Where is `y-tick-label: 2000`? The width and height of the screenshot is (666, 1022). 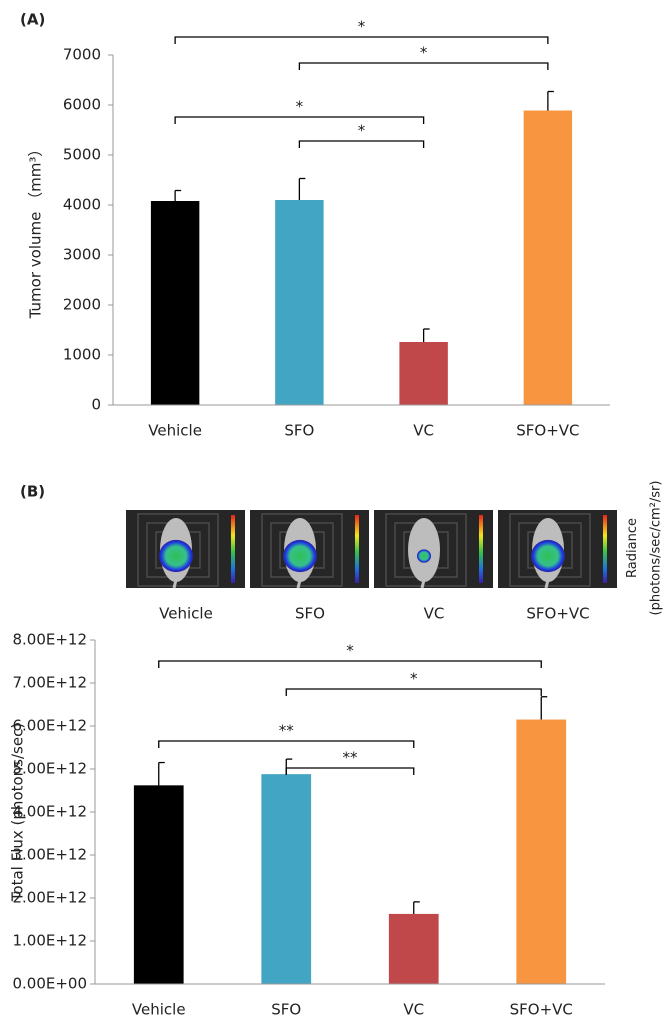 y-tick-label: 2000 is located at coordinates (82, 305).